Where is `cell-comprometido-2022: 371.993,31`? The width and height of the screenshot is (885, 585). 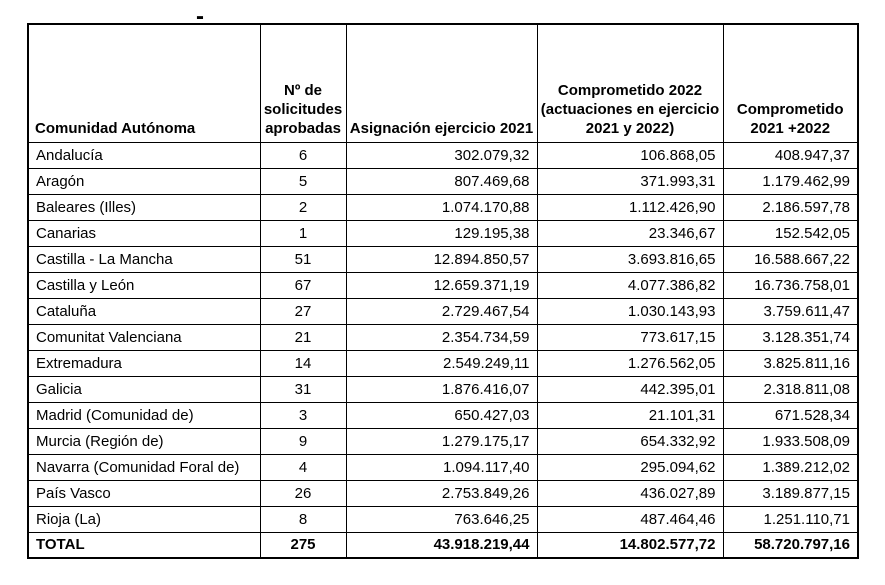 cell-comprometido-2022: 371.993,31 is located at coordinates (630, 181).